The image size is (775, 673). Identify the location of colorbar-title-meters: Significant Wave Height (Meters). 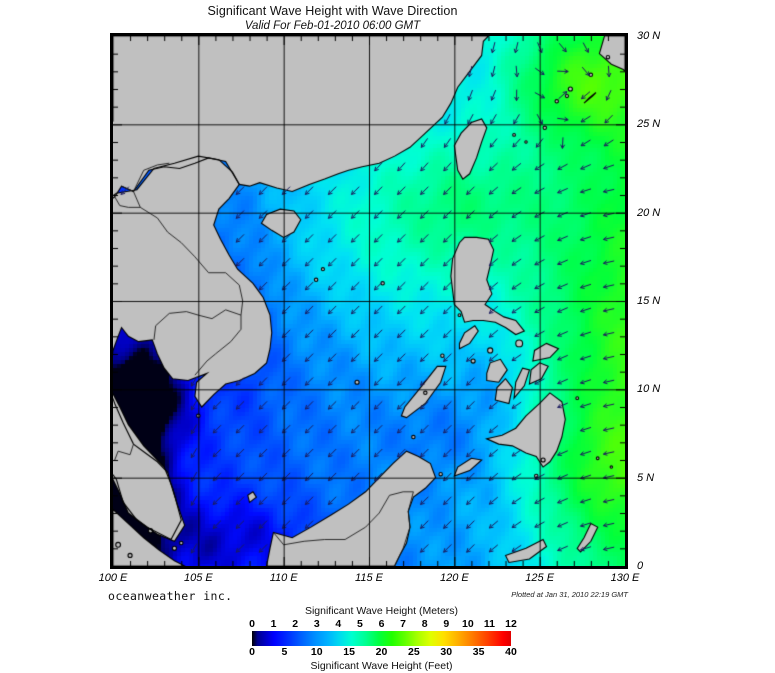
(381, 611).